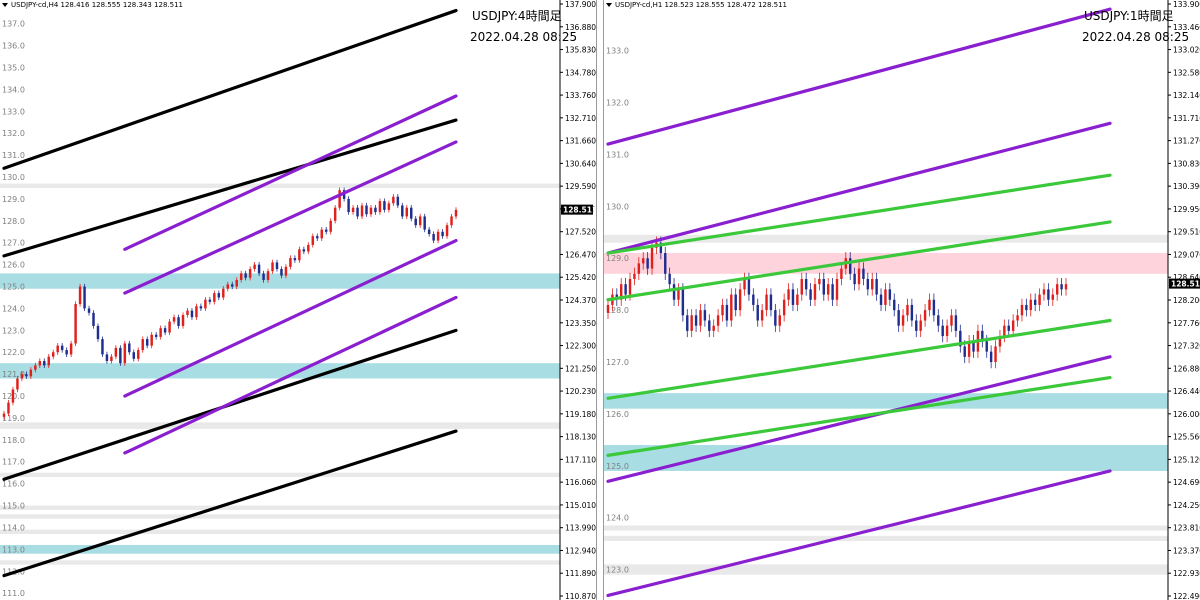 This screenshot has height=600, width=1200. I want to click on inner-price-label: 126.0, so click(13, 265).